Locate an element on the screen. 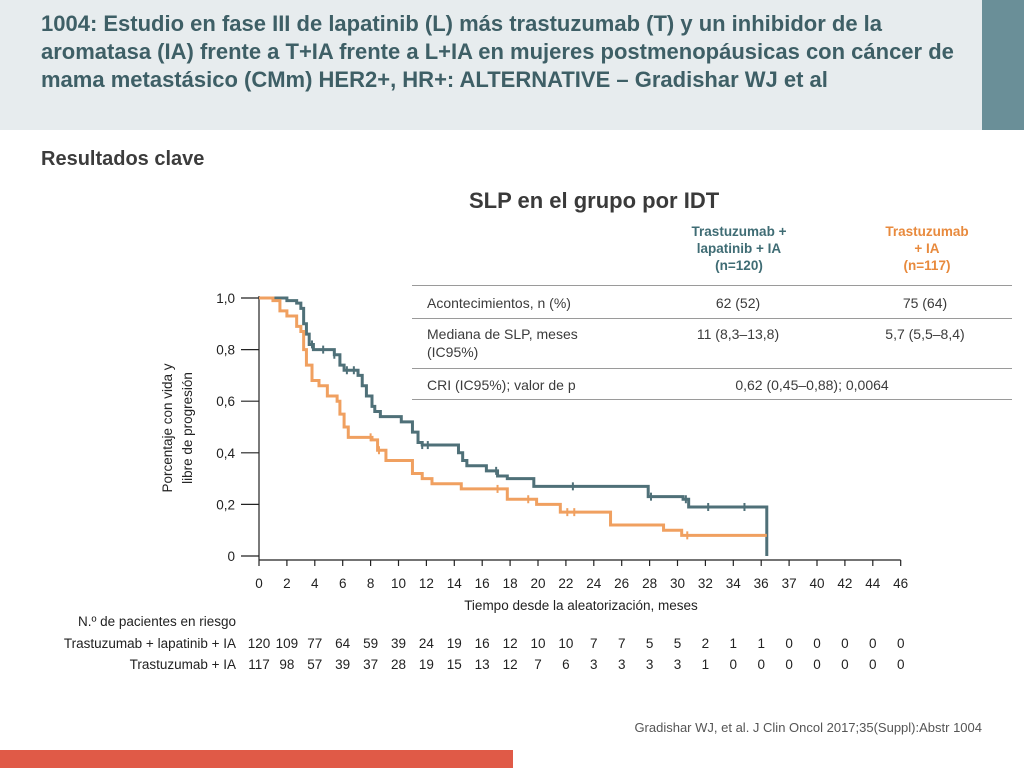  risk-value: 37 is located at coordinates (370, 664).